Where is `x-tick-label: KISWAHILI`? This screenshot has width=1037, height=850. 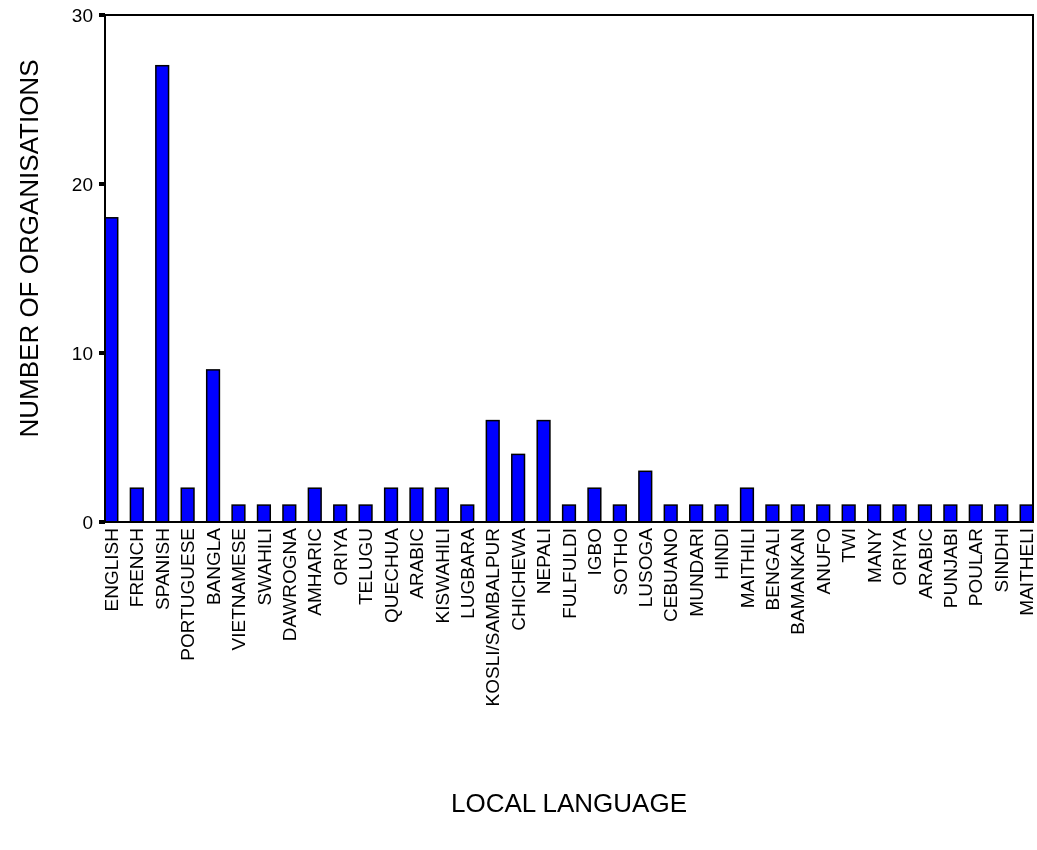 x-tick-label: KISWAHILI is located at coordinates (442, 576).